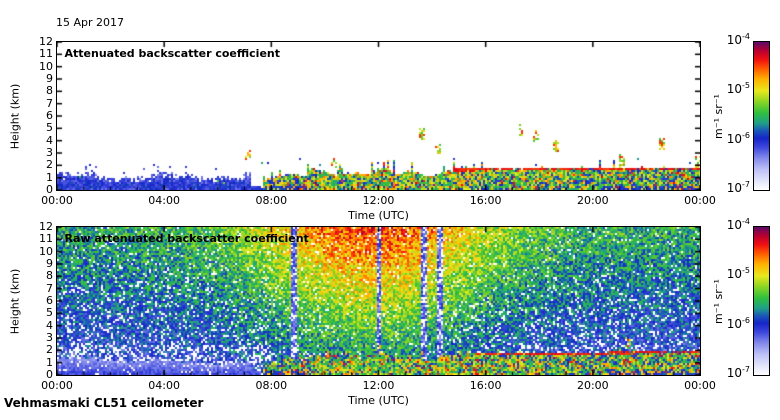 The image size is (780, 420). Describe the element at coordinates (761, 300) in the screenshot. I see `colorbar-raw` at that location.